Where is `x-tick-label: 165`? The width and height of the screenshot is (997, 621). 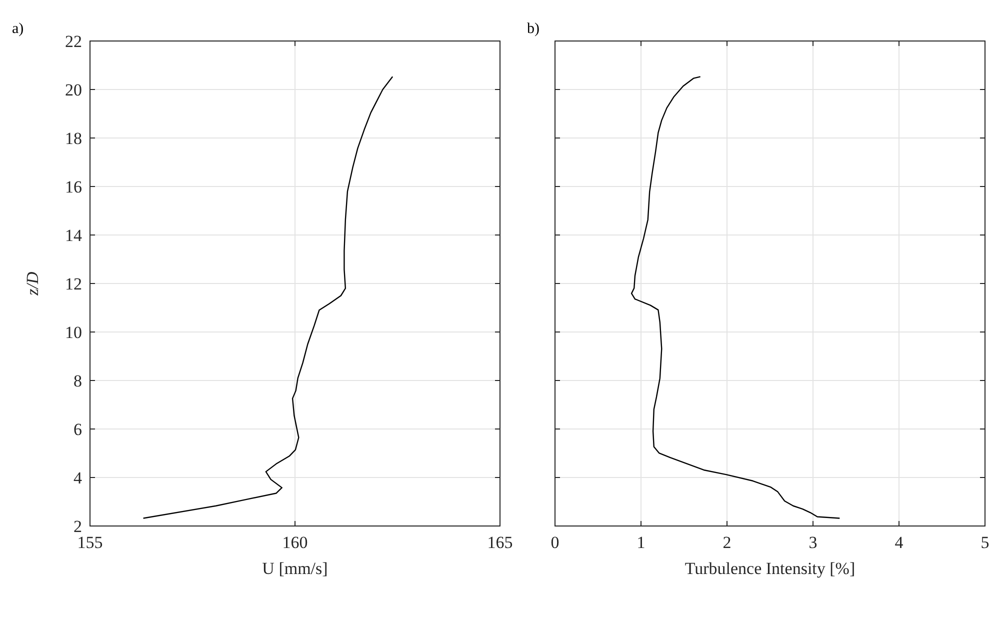
x-tick-label: 165 is located at coordinates (500, 542).